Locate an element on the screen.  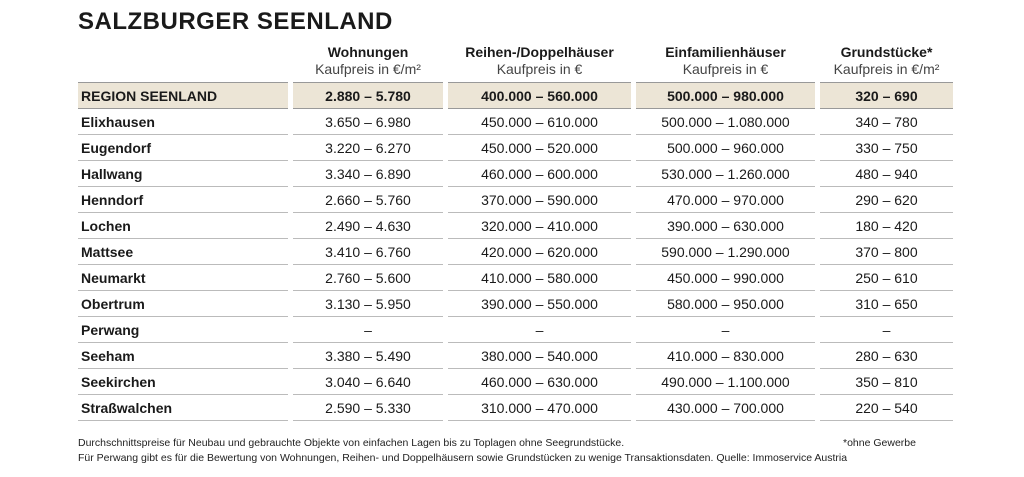
row-label: Lochen is located at coordinates (183, 226).